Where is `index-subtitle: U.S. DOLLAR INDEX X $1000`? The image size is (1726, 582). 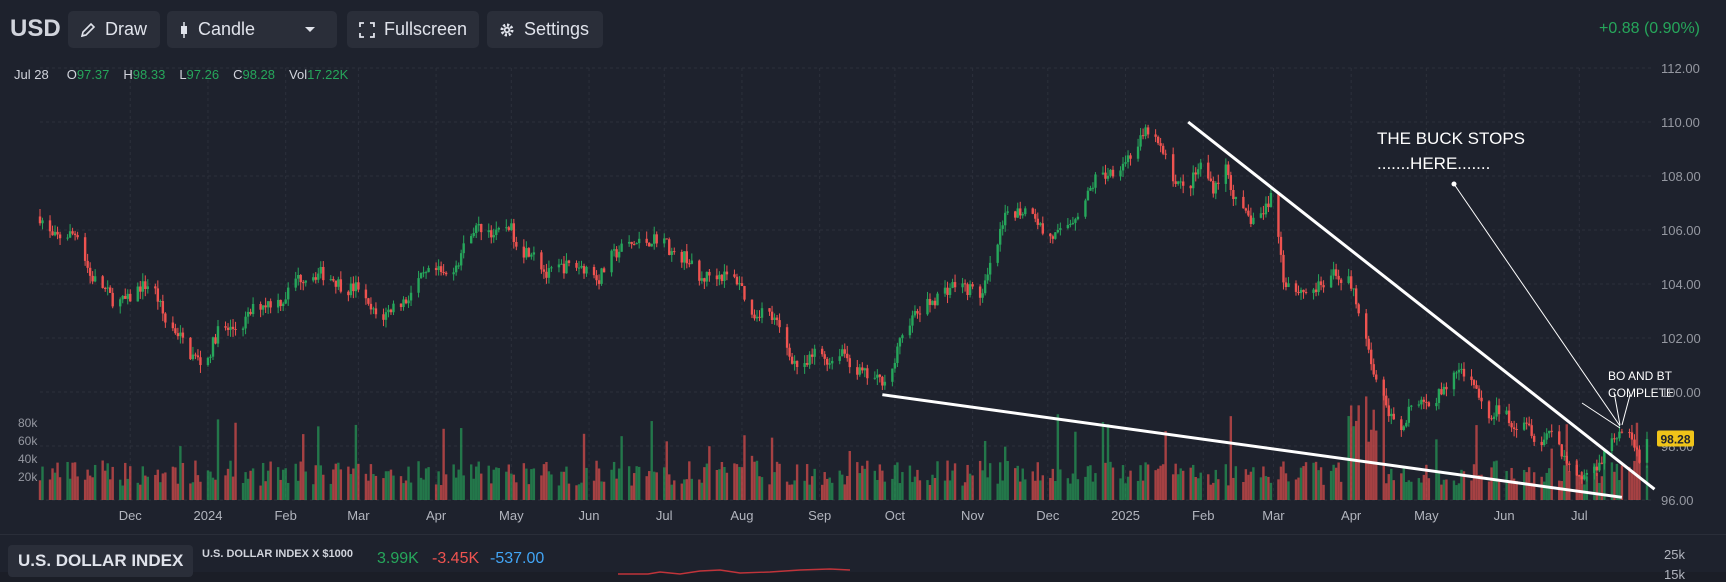
index-subtitle: U.S. DOLLAR INDEX X $1000 is located at coordinates (277, 554).